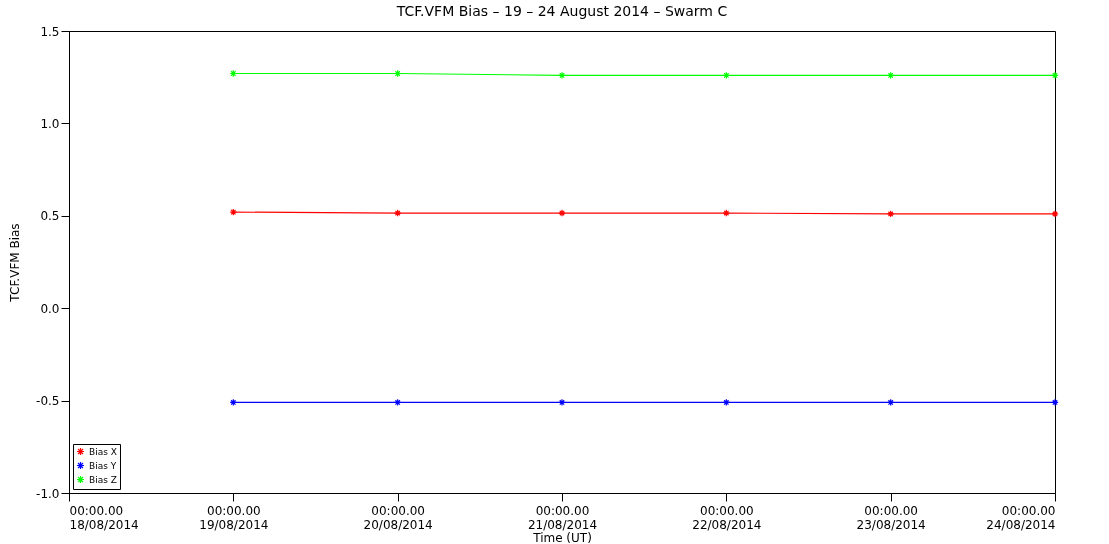 This screenshot has height=544, width=1109. I want to click on x-tick-label: 00:00.00 24/08/2014, so click(1021, 517).